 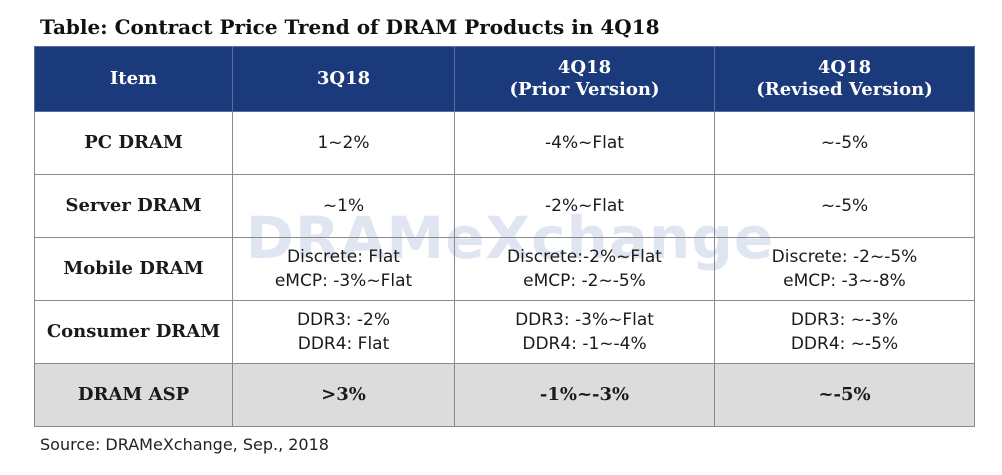 I want to click on table-row: PC DRAM 1~2% -4%~Flat ~-5%, so click(x=504, y=143).